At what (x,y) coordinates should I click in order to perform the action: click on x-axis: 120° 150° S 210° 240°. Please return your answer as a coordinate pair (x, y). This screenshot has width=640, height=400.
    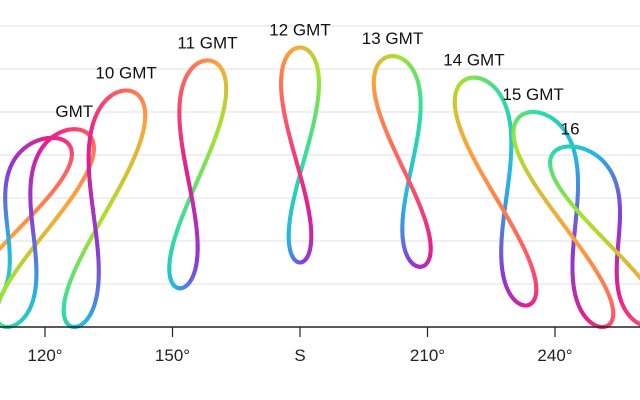
    Looking at the image, I should click on (320, 345).